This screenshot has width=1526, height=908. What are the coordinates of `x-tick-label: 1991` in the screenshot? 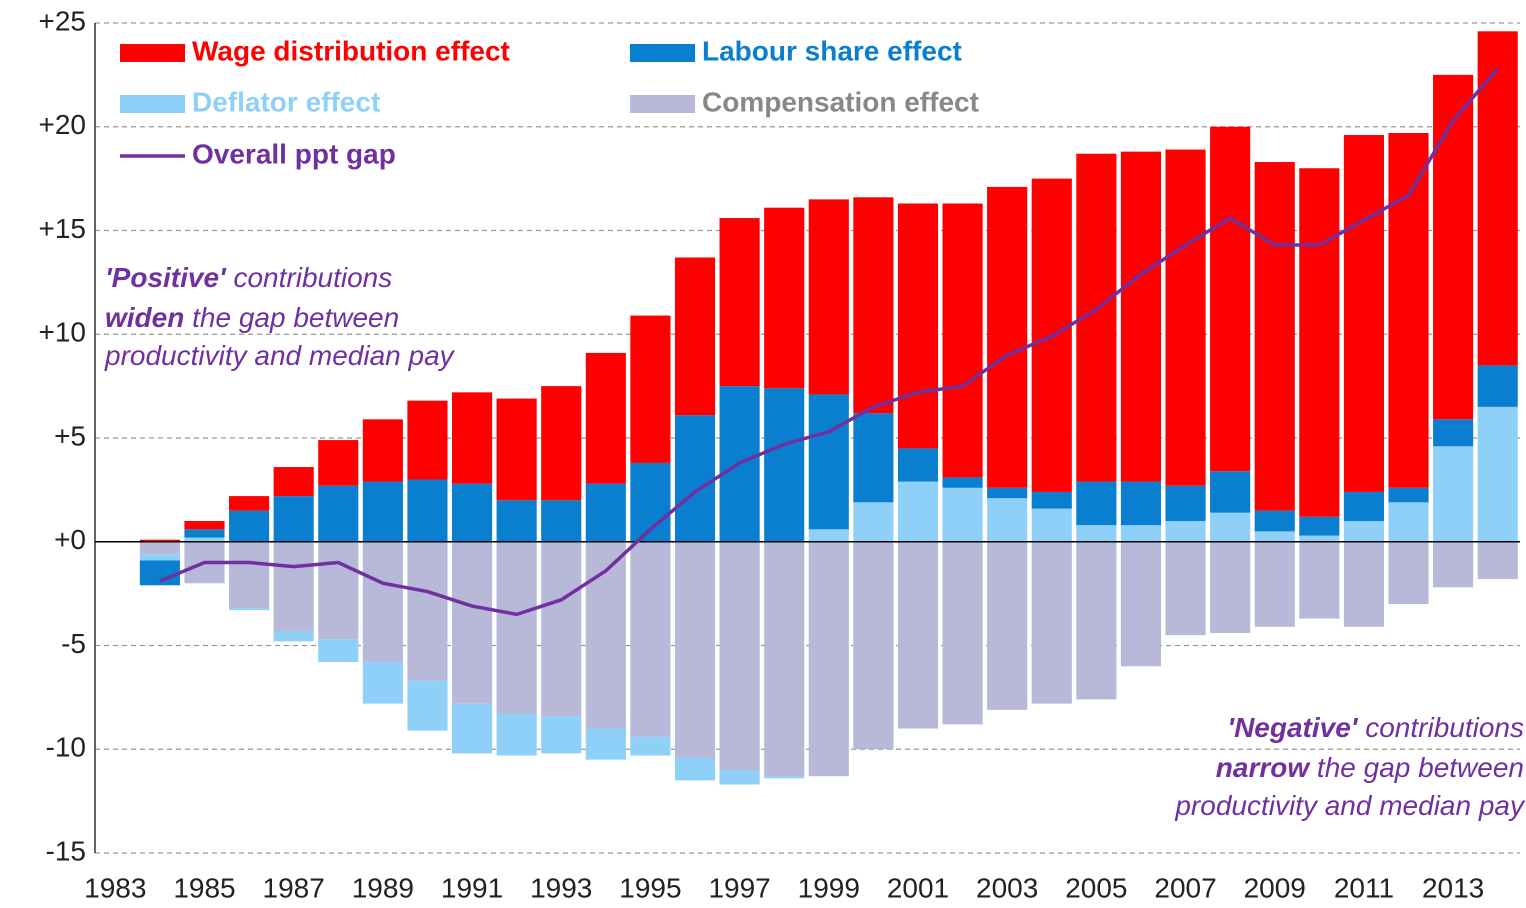 It's located at (472, 887).